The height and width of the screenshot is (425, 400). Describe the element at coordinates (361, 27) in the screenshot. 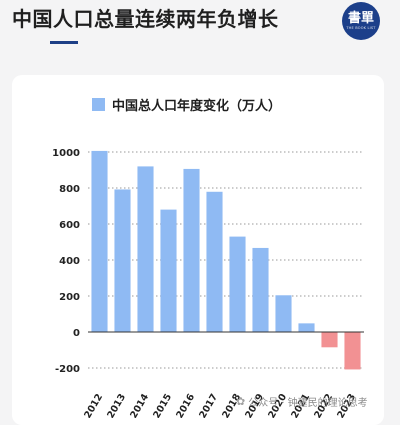

I see `logo-subtext: THE BOOK LIST` at that location.